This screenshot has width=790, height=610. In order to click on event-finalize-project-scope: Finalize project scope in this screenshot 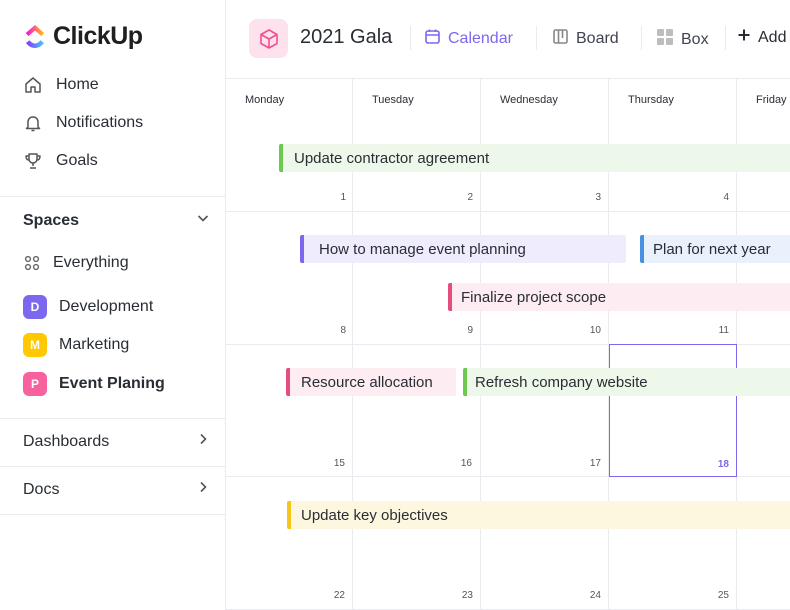, I will do `click(619, 297)`.